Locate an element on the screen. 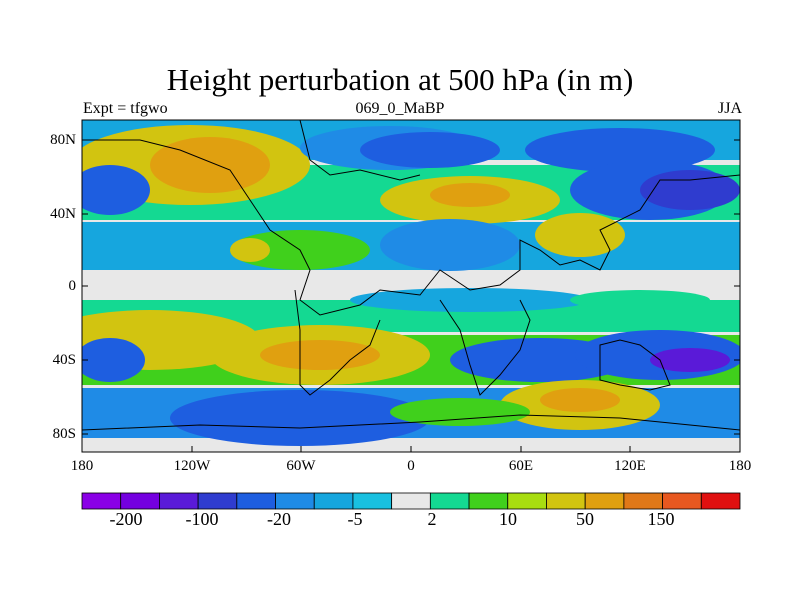  period-label: 069_0_MaBP is located at coordinates (400, 108).